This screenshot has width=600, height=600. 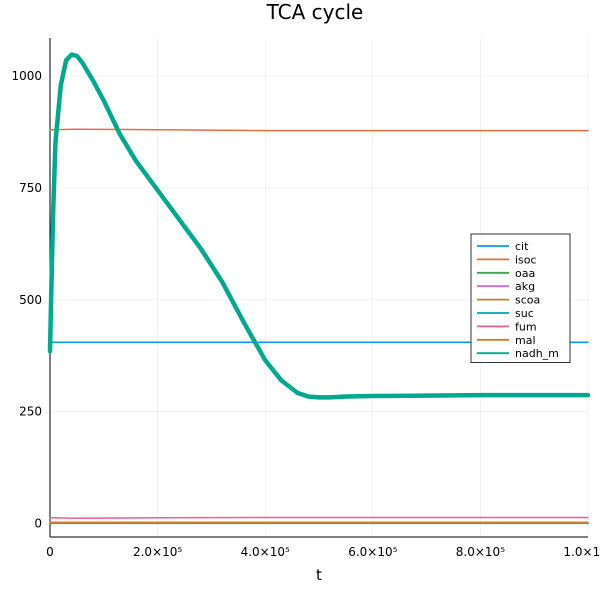 I want to click on series-line-isoc, so click(x=319, y=130).